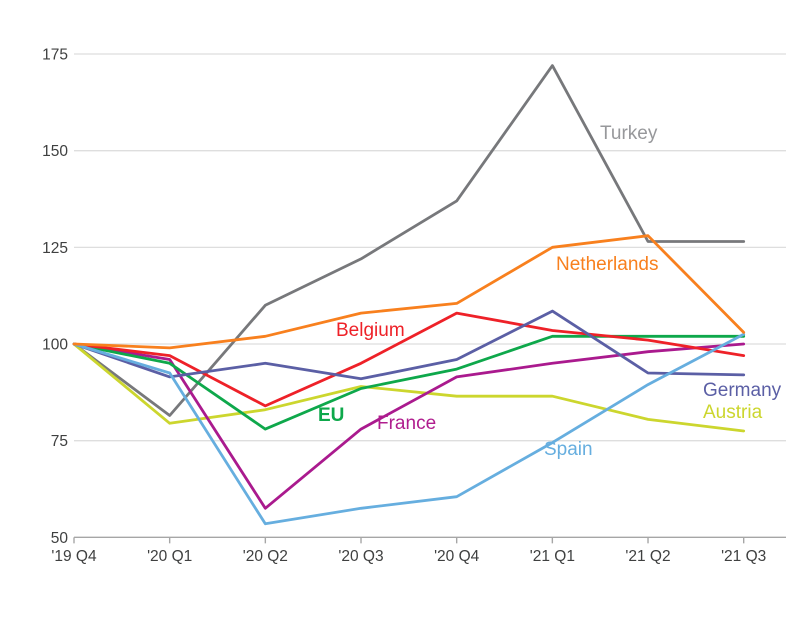 This screenshot has height=628, width=800. What do you see at coordinates (607, 264) in the screenshot?
I see `series-label-netherlands: Netherlands` at bounding box center [607, 264].